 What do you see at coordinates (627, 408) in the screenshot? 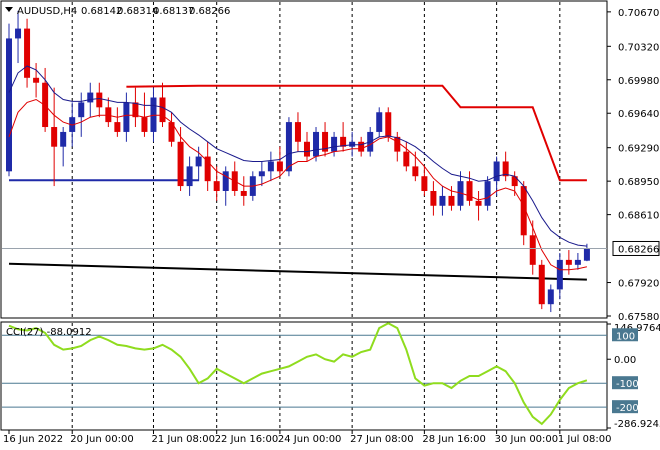
I see `cci-level-value: -200` at bounding box center [627, 408].